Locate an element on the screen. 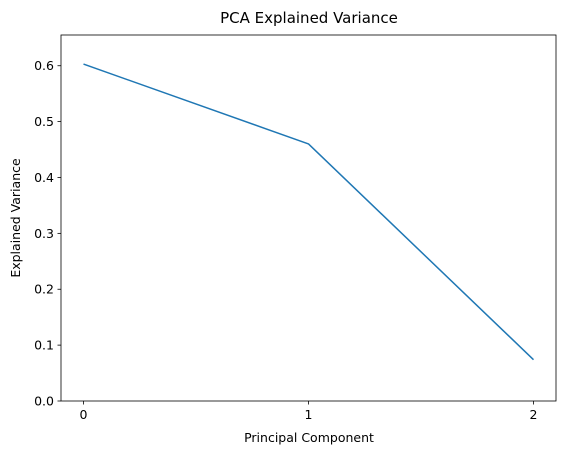 This screenshot has height=455, width=567. x-axis-ticks: 0 1 2 is located at coordinates (309, 411).